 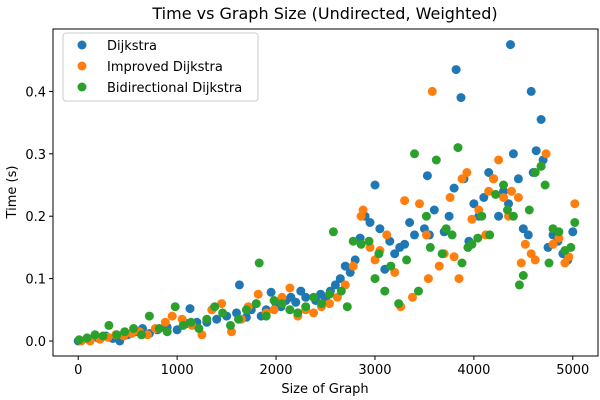 What do you see at coordinates (78, 370) in the screenshot?
I see `x-tick-label: 0` at bounding box center [78, 370].